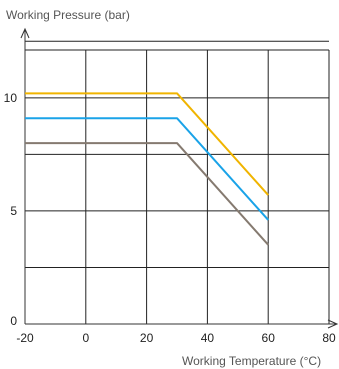  What do you see at coordinates (208, 338) in the screenshot?
I see `x-tick-label: 40` at bounding box center [208, 338].